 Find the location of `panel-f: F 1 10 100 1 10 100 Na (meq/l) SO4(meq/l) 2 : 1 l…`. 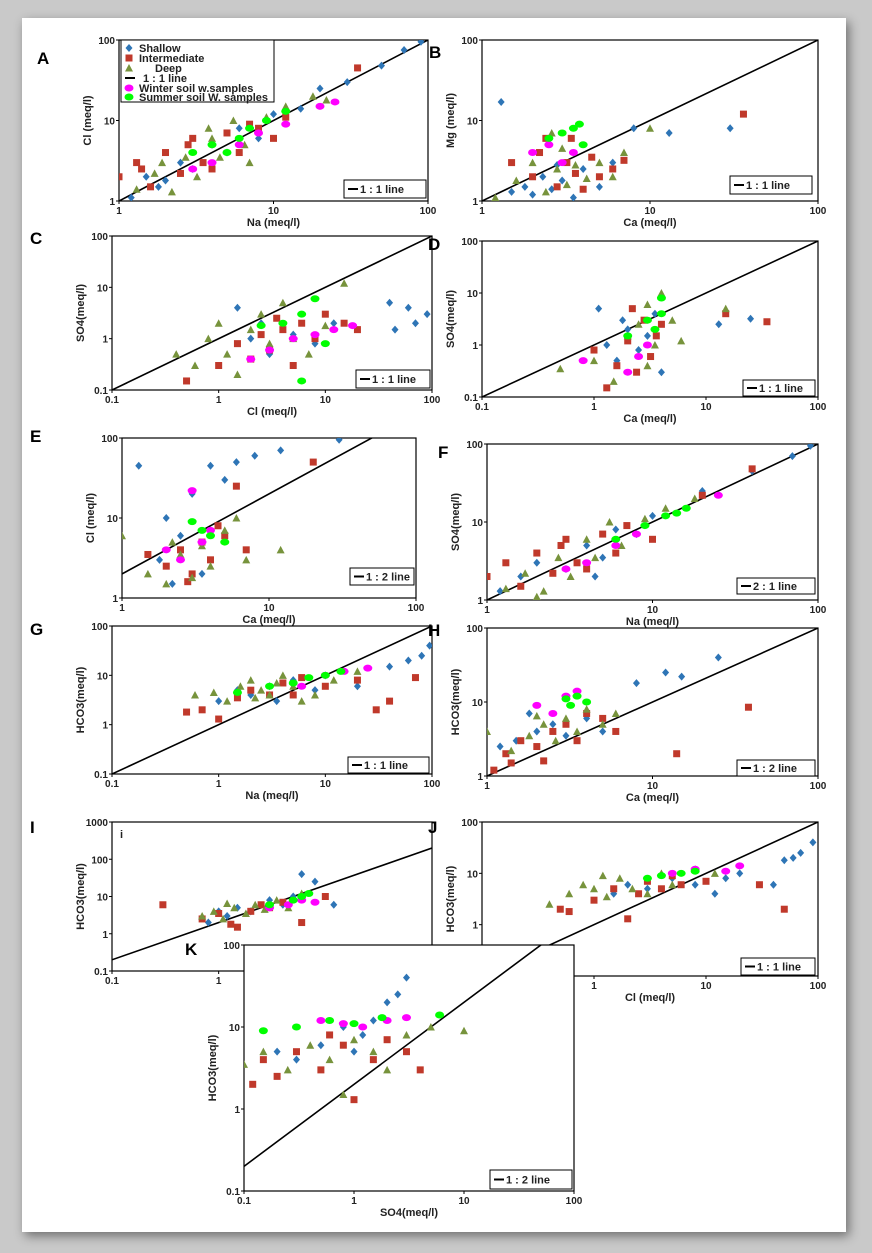

panel-f: F 1 10 100 1 10 100 Na (meq/l) SO4(meq/l) 2 : 1 l… is located at coordinates (632, 534).